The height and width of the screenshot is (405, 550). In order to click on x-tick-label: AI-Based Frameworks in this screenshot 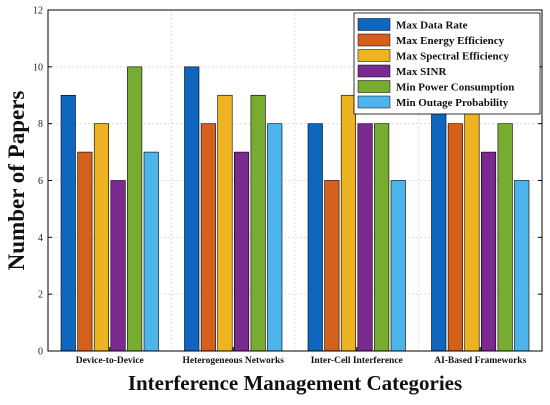, I will do `click(480, 361)`.